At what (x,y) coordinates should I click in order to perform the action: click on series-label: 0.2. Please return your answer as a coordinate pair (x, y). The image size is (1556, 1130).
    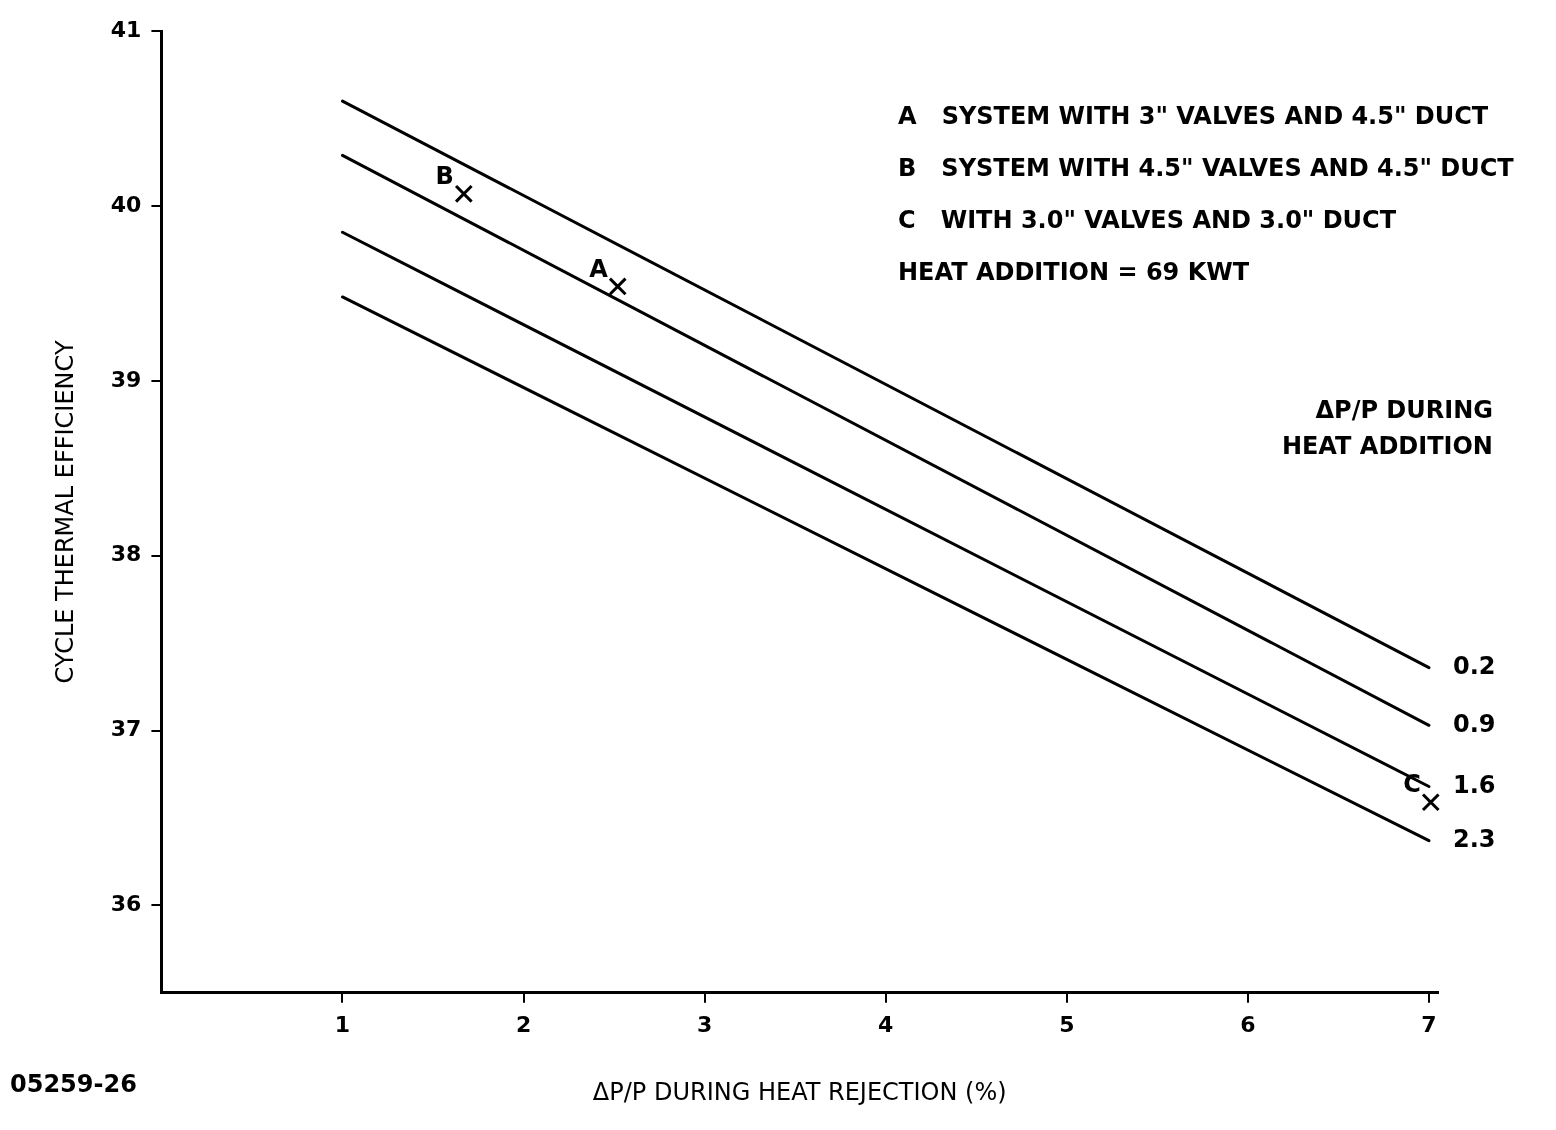
    Looking at the image, I should click on (1474, 665).